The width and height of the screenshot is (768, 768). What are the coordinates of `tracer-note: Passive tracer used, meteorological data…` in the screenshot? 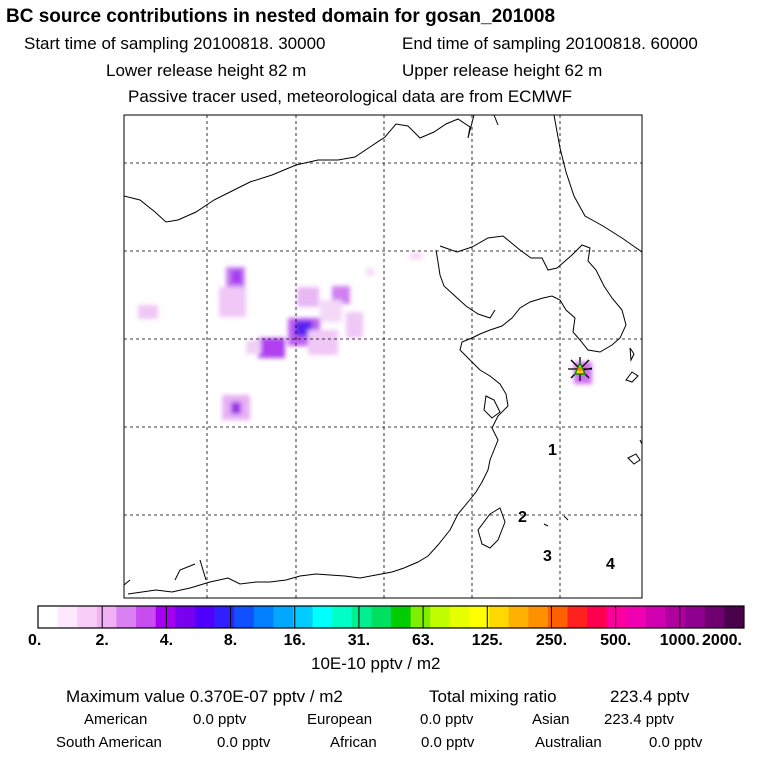 It's located at (350, 96).